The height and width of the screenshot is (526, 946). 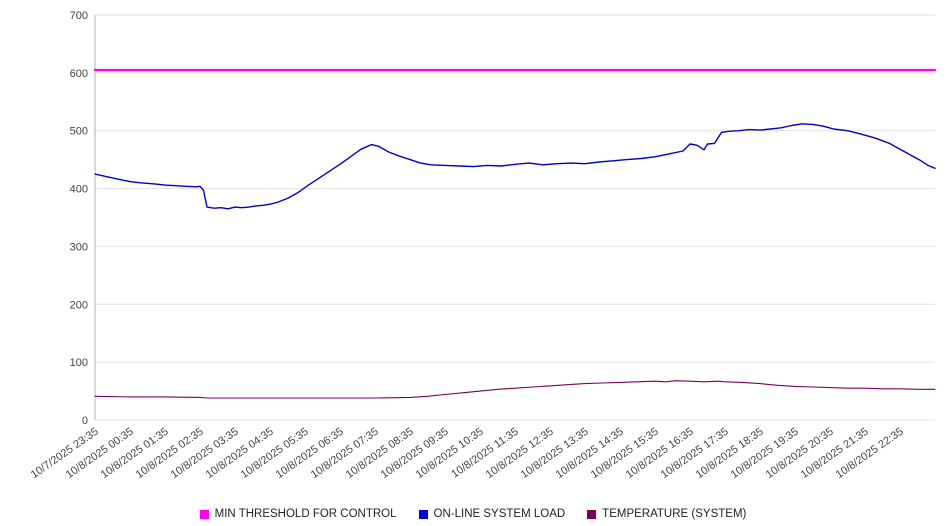 What do you see at coordinates (79, 305) in the screenshot?
I see `svg-text: 200` at bounding box center [79, 305].